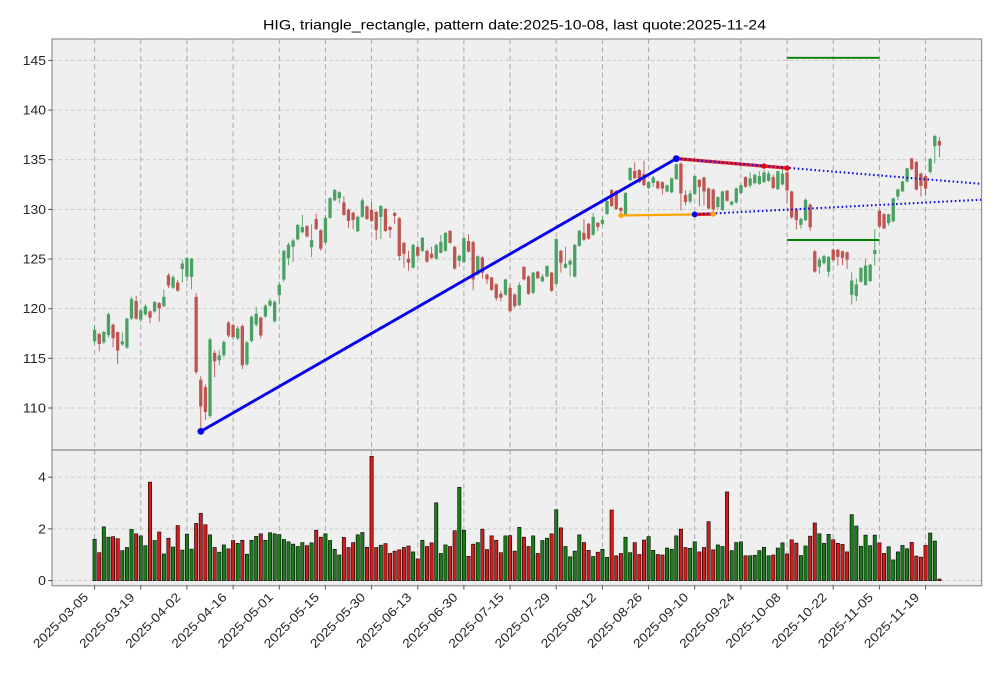 Image resolution: width=1001 pixels, height=678 pixels. What do you see at coordinates (34, 61) in the screenshot?
I see `svg-text: 145` at bounding box center [34, 61].